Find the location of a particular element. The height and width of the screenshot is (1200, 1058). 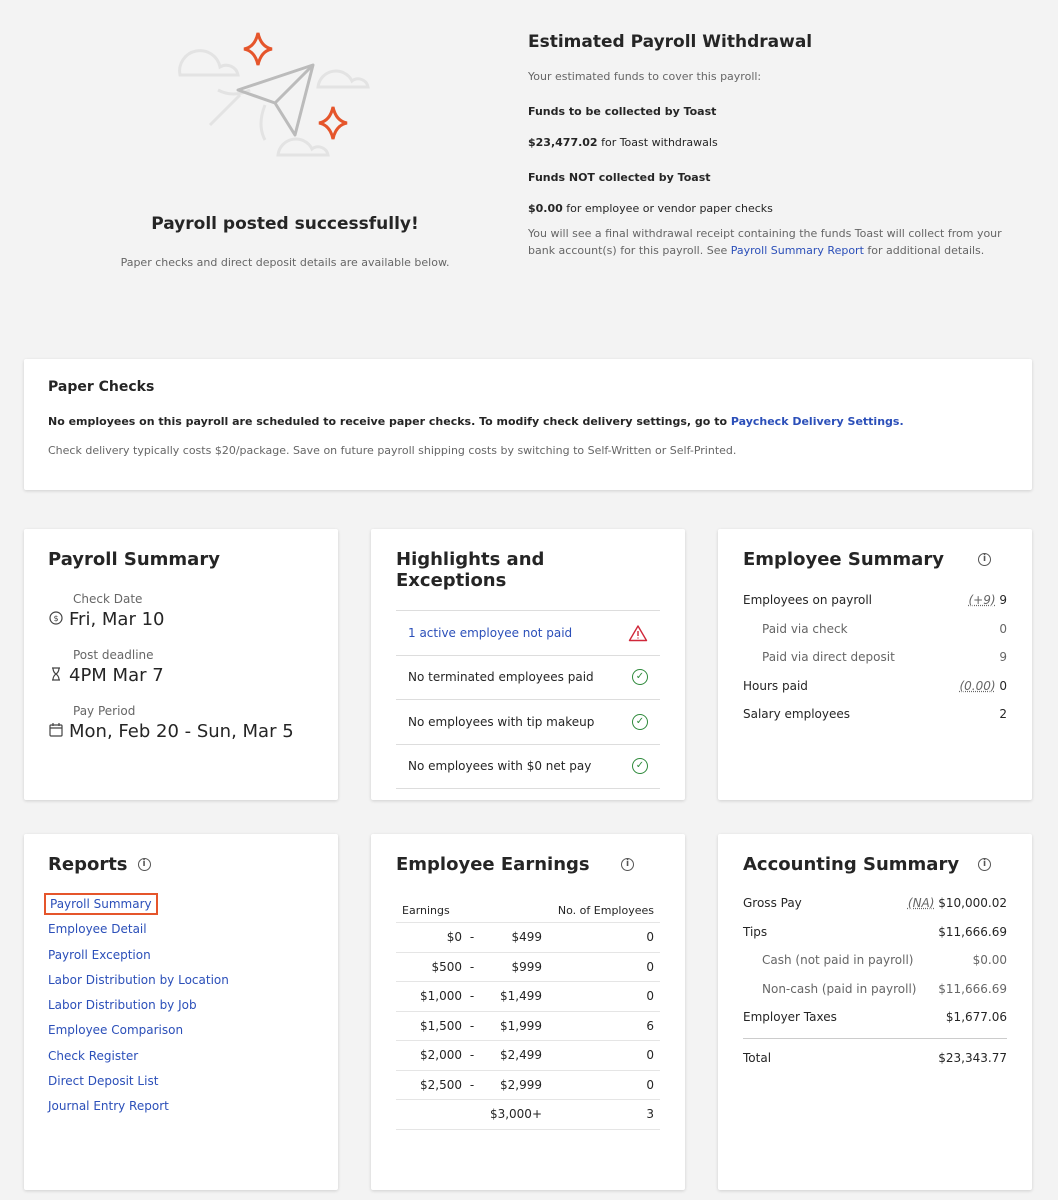

accounting-total-row: Total $23,343.77 is located at coordinates (875, 1051).